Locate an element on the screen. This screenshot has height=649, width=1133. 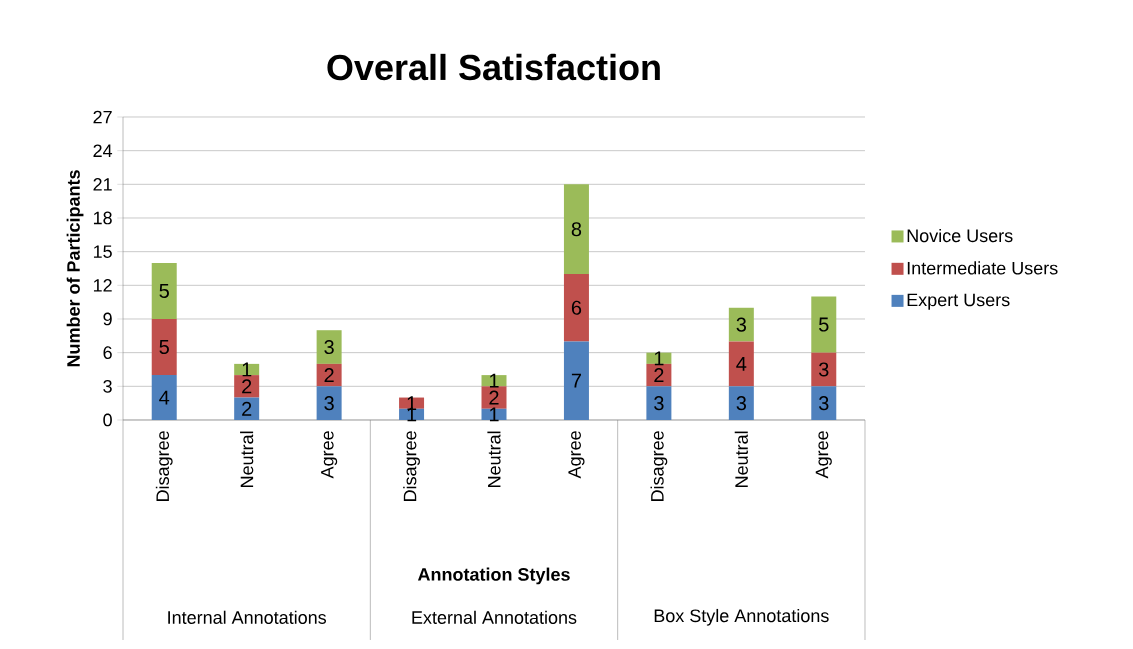
legend-label: Intermediate Users is located at coordinates (982, 268).